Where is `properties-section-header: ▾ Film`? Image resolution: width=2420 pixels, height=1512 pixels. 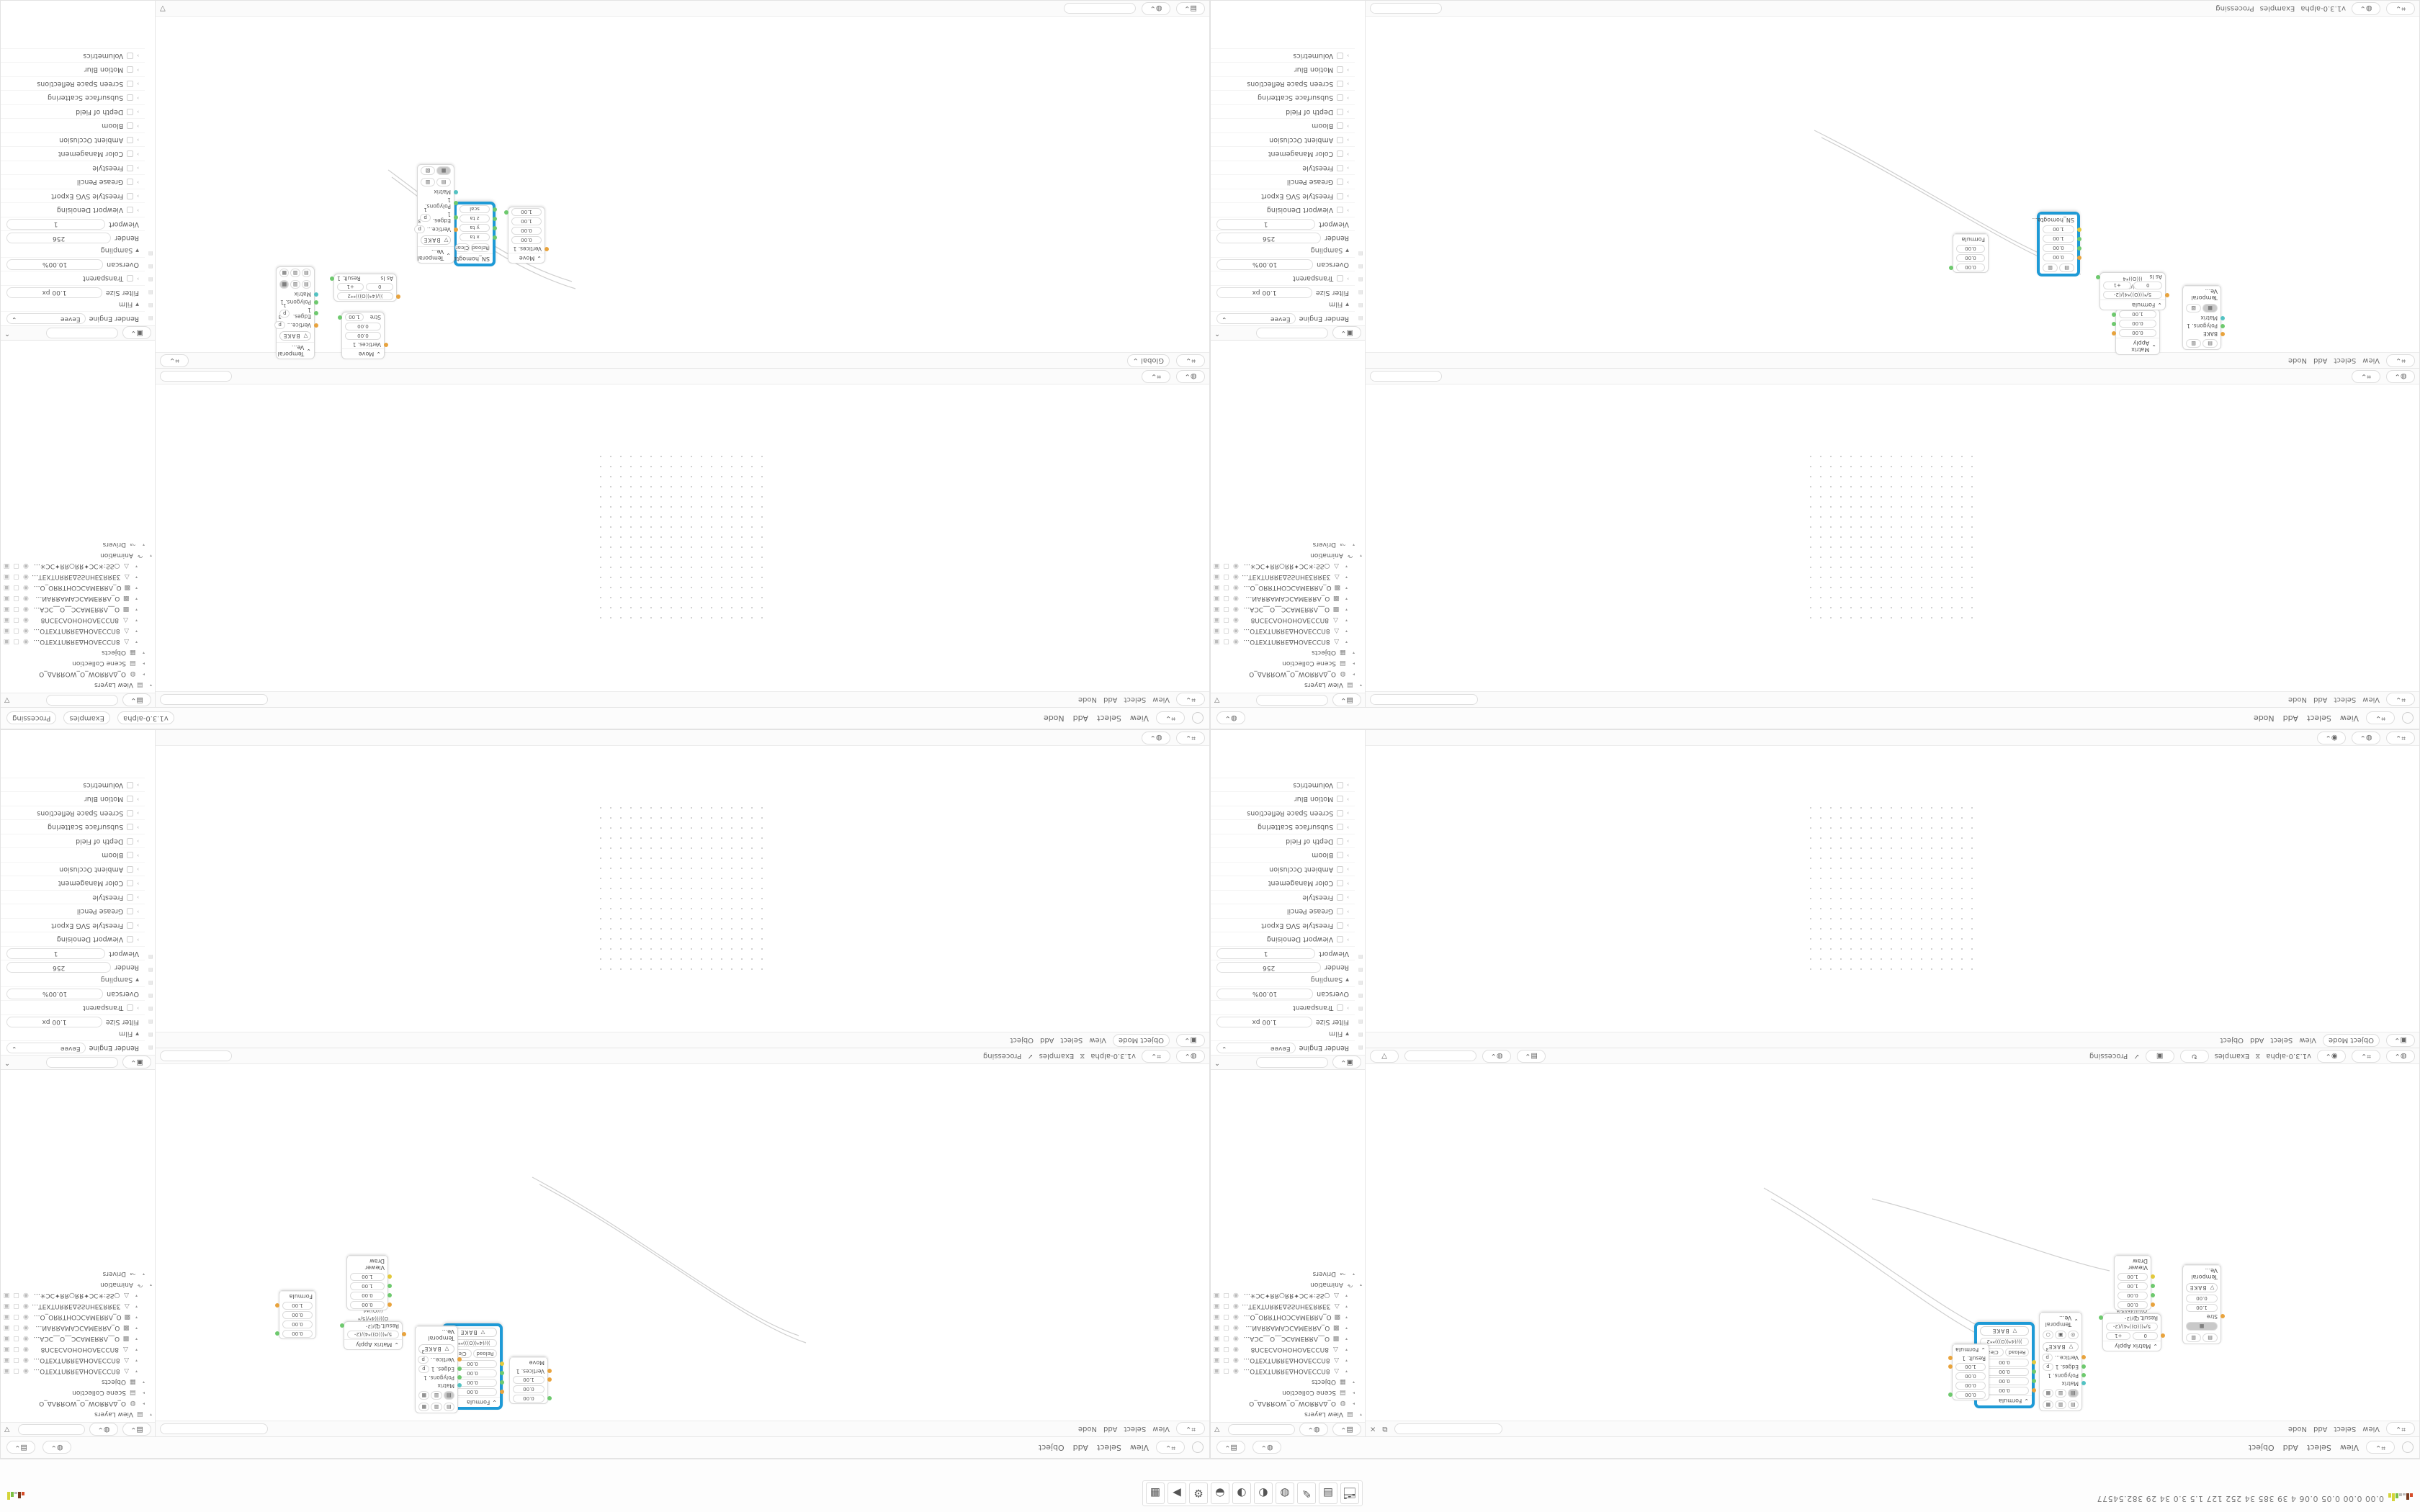
properties-section-header: ▾ Film is located at coordinates (73, 305).